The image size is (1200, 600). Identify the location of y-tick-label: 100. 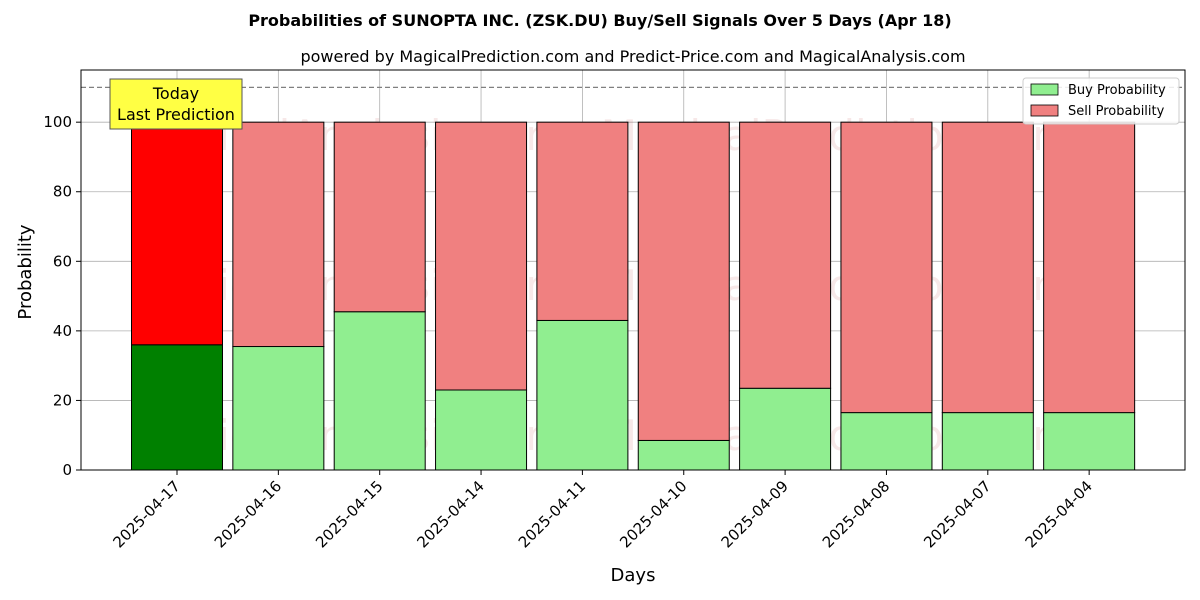
(57, 122).